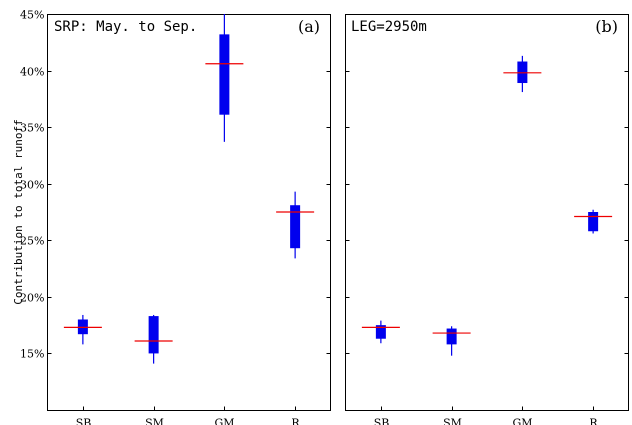  Describe the element at coordinates (32, 185) in the screenshot. I see `y-tick-label: 30%` at that location.